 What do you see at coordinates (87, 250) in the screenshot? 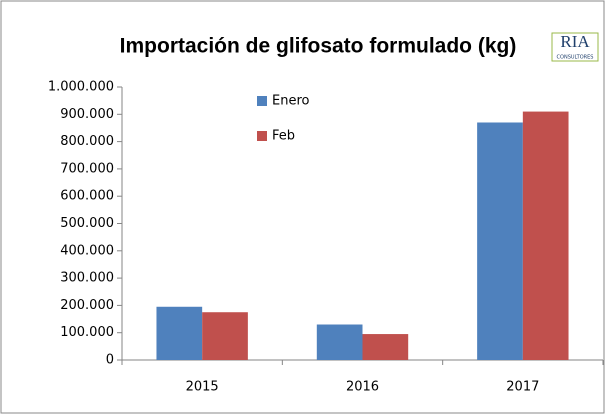
I see `y-tick-label: 400.000` at bounding box center [87, 250].